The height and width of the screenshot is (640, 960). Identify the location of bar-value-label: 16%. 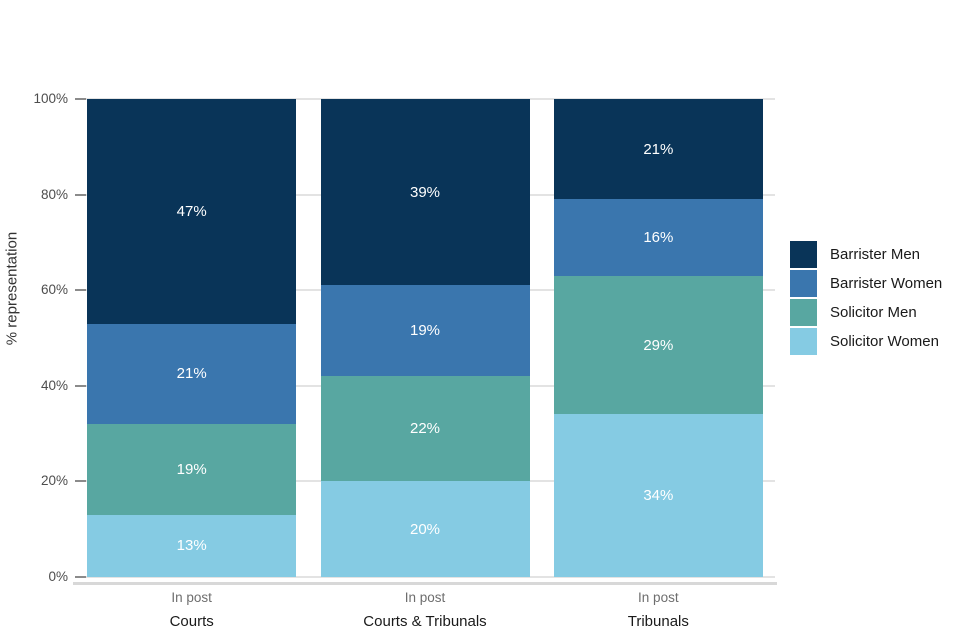
(658, 238).